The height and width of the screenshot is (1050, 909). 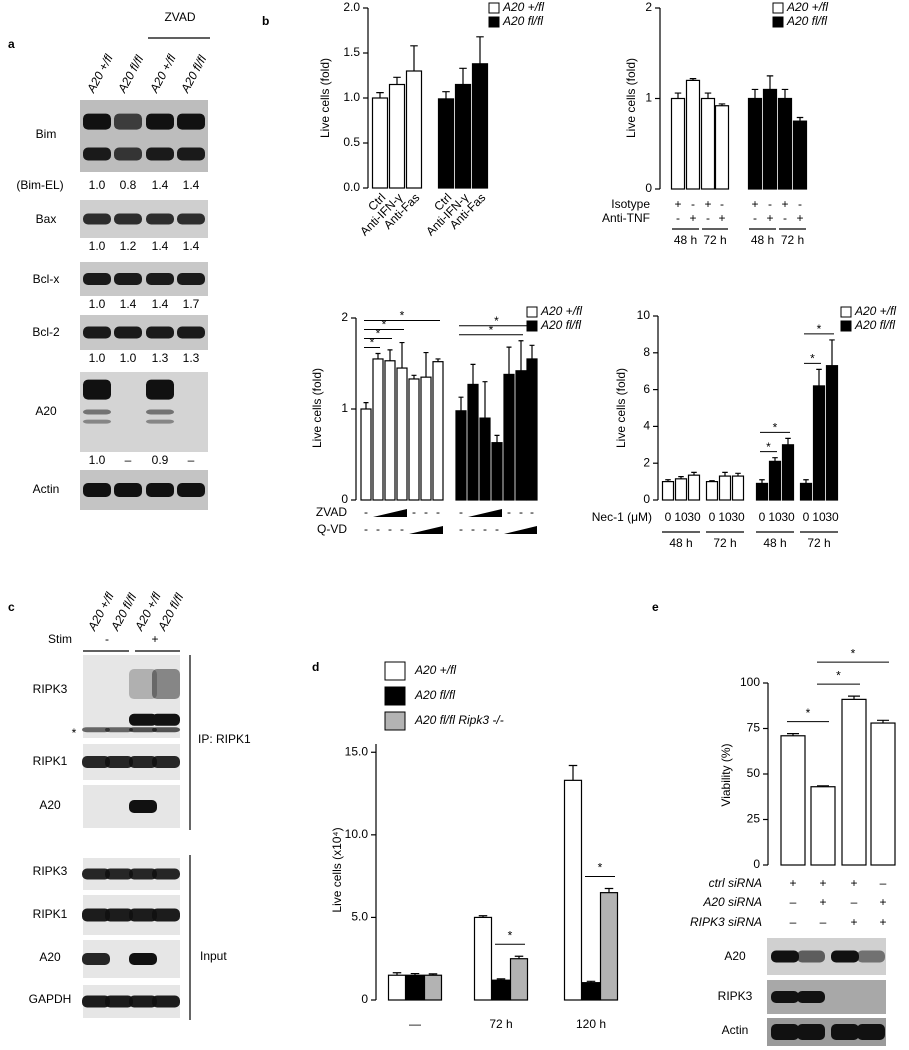 I want to click on y-tick-label: 10, so click(x=644, y=315).